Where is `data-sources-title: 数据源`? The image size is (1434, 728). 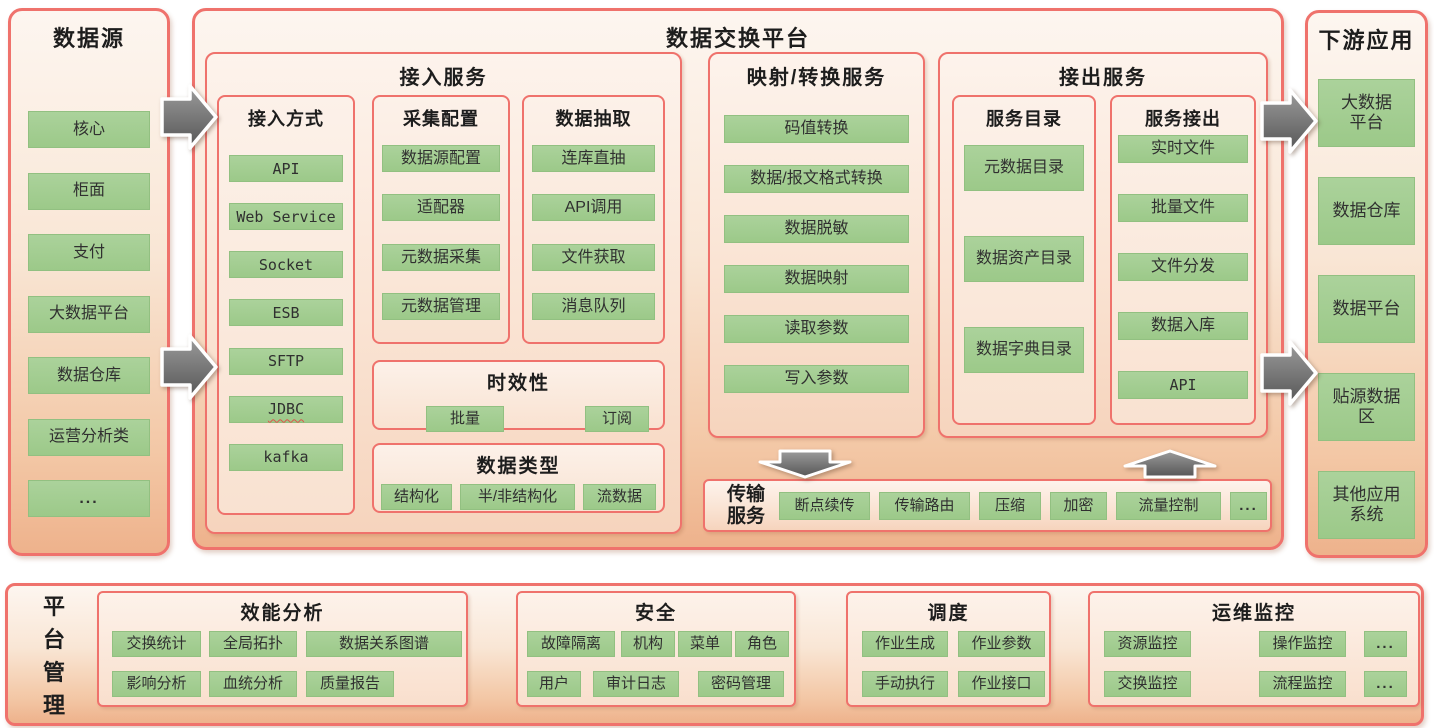 data-sources-title: 数据源 is located at coordinates (88, 38).